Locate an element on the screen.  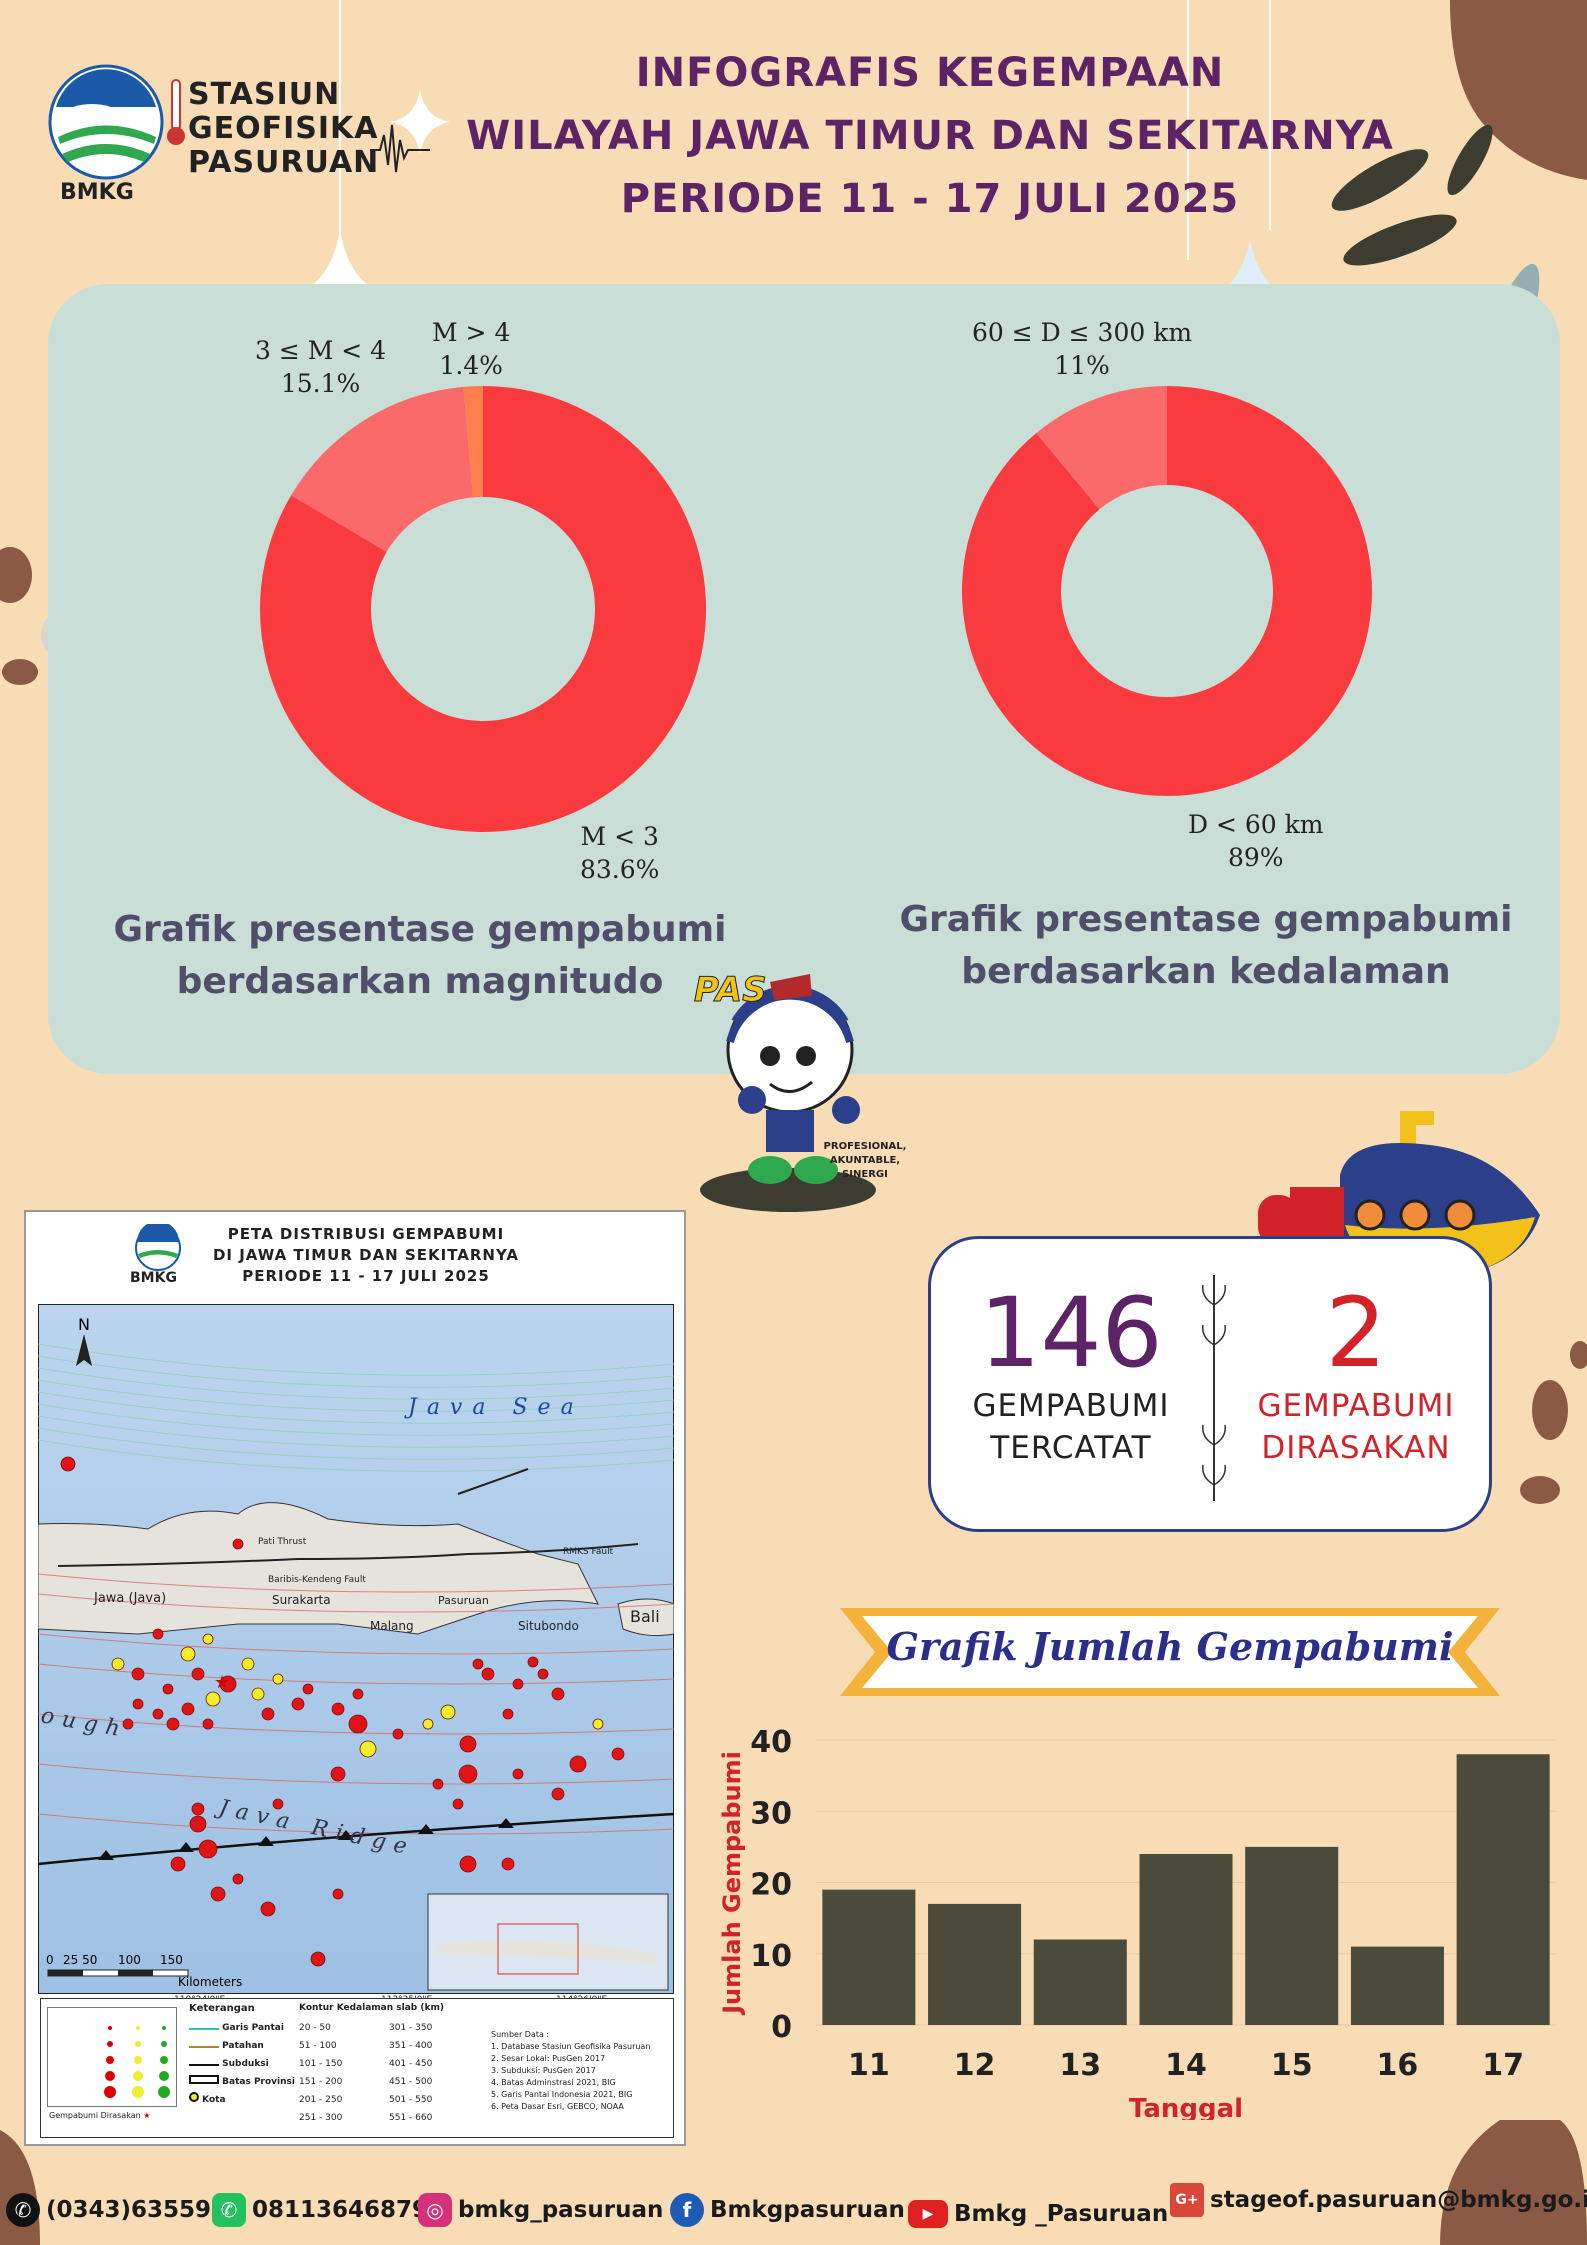
legend-symbols-icon is located at coordinates (137, 2062).